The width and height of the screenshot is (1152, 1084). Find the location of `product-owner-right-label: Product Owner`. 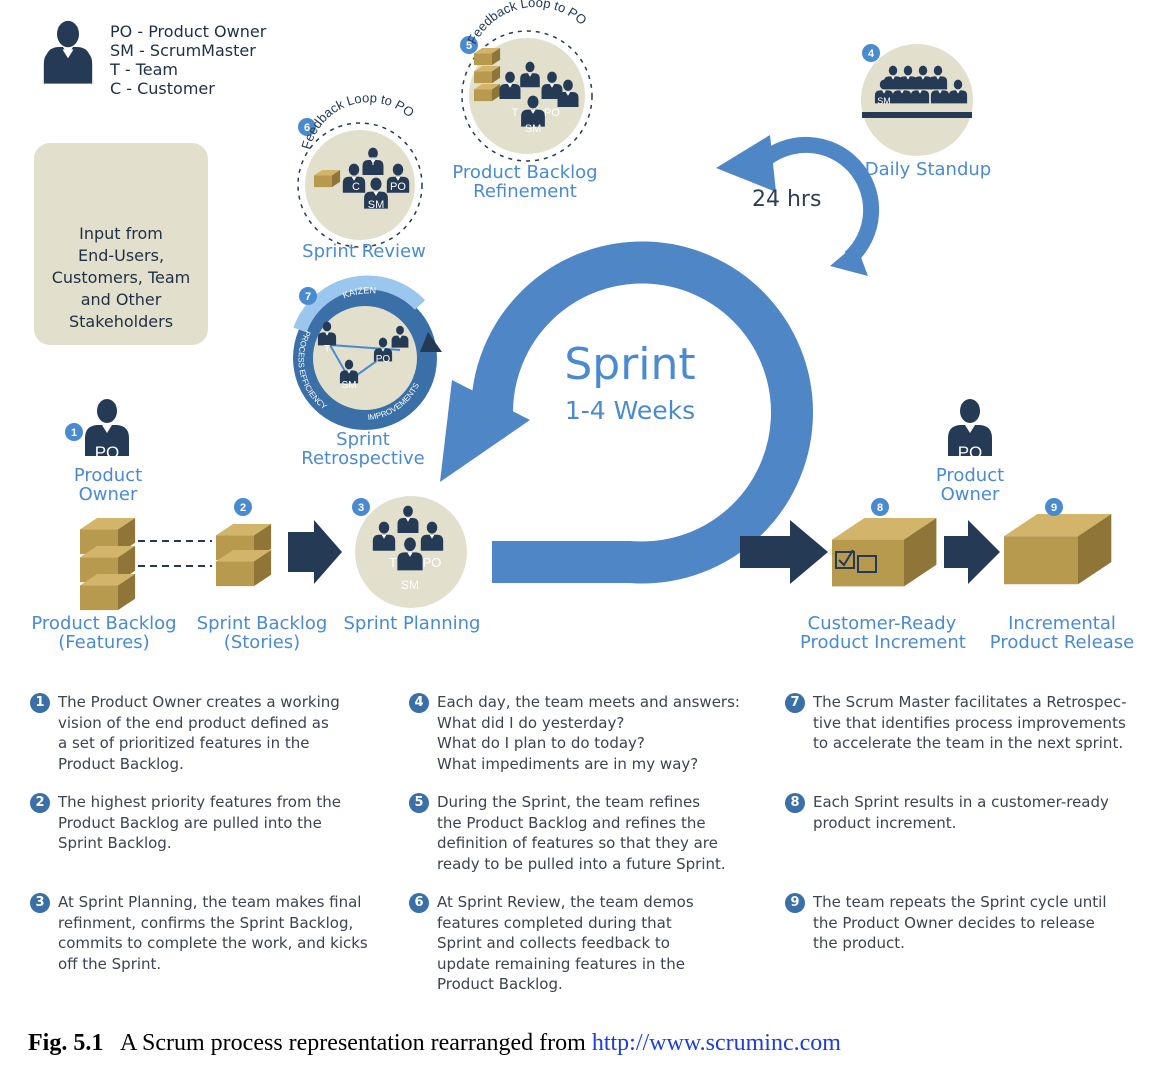

product-owner-right-label: Product Owner is located at coordinates (970, 485).